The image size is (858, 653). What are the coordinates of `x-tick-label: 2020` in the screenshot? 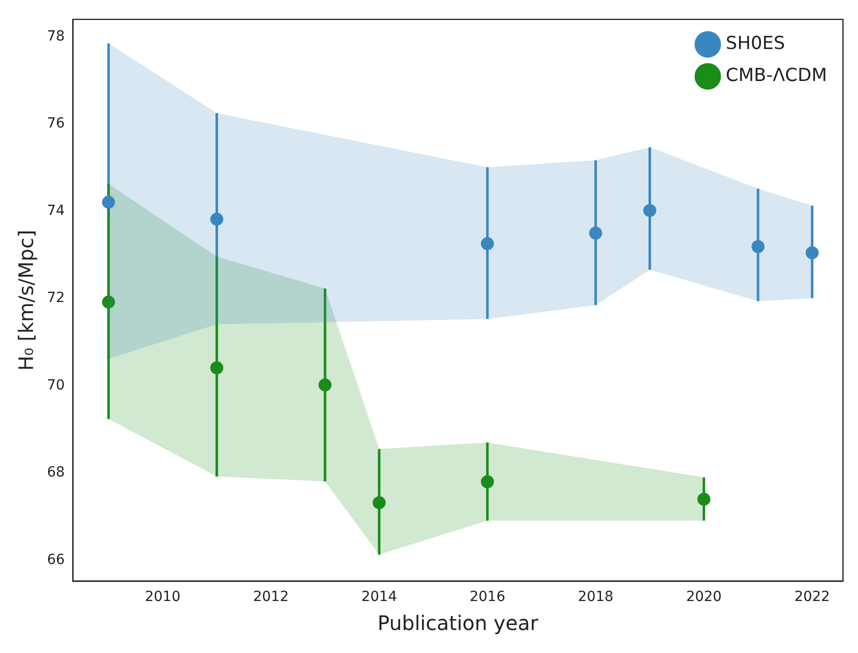 It's located at (704, 597).